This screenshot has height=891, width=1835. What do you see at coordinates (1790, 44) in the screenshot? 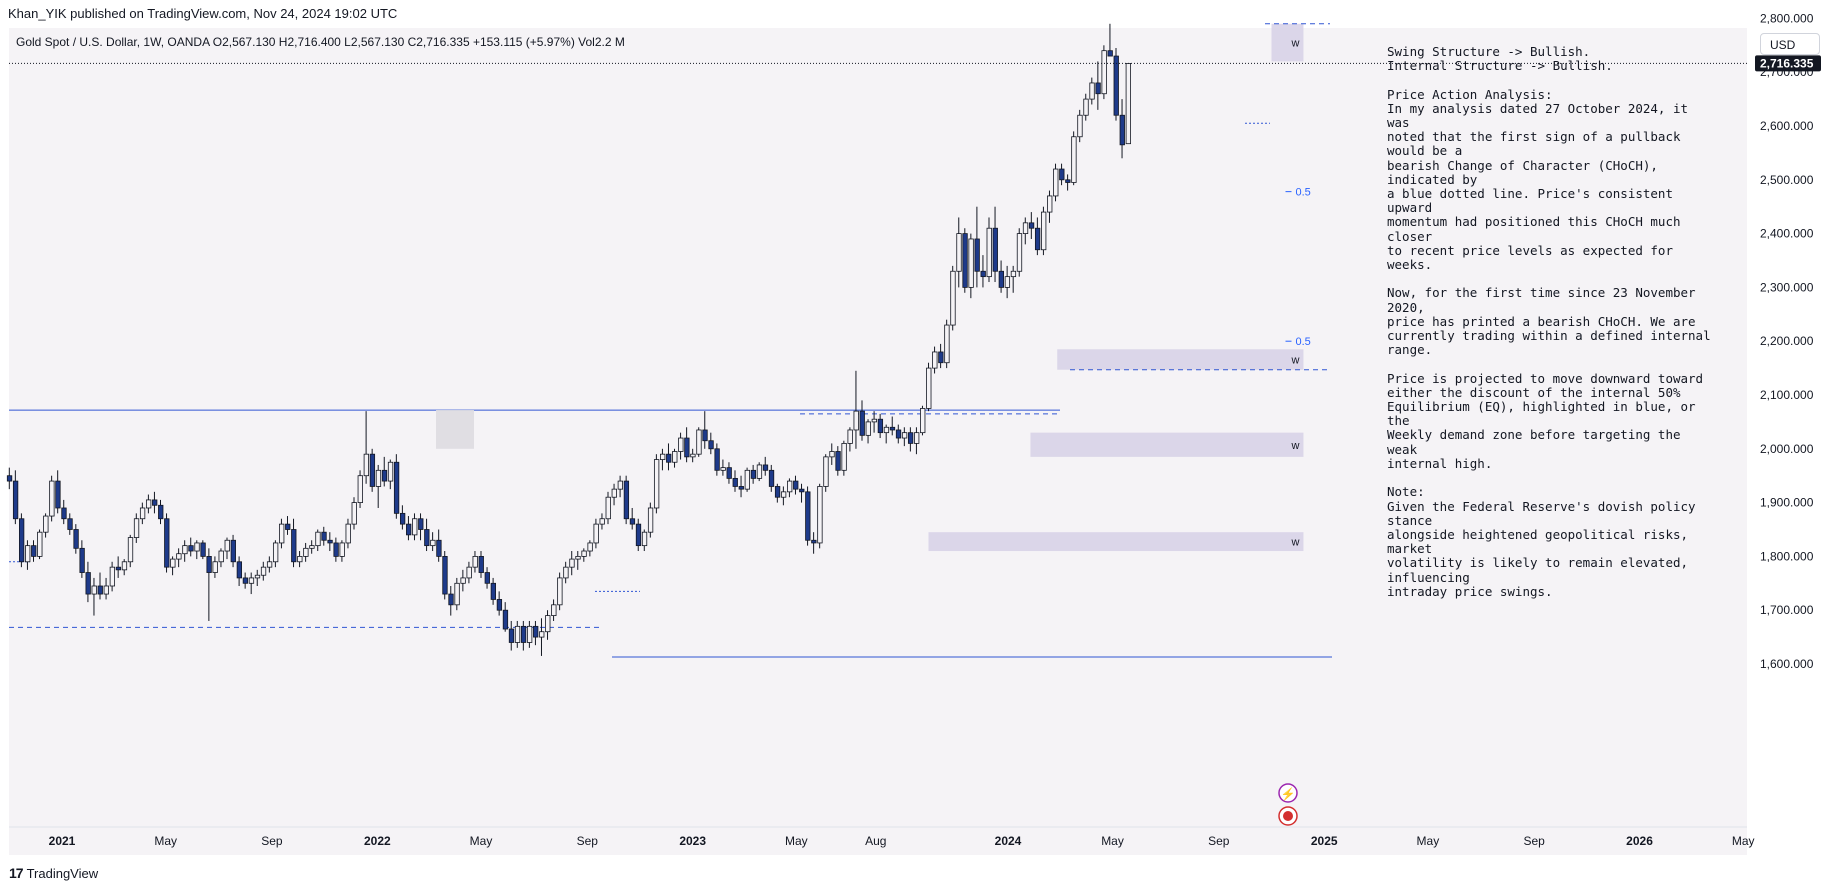
I see `currency-selector-button: USD` at bounding box center [1790, 44].